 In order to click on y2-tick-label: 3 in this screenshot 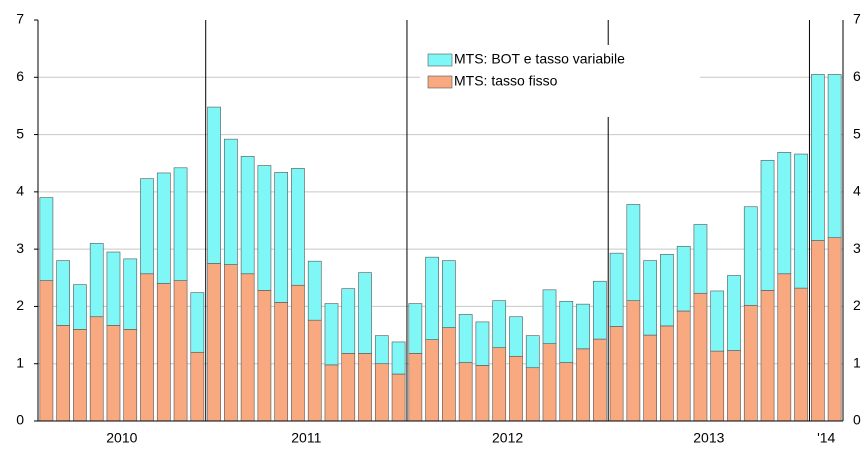, I will do `click(857, 248)`.